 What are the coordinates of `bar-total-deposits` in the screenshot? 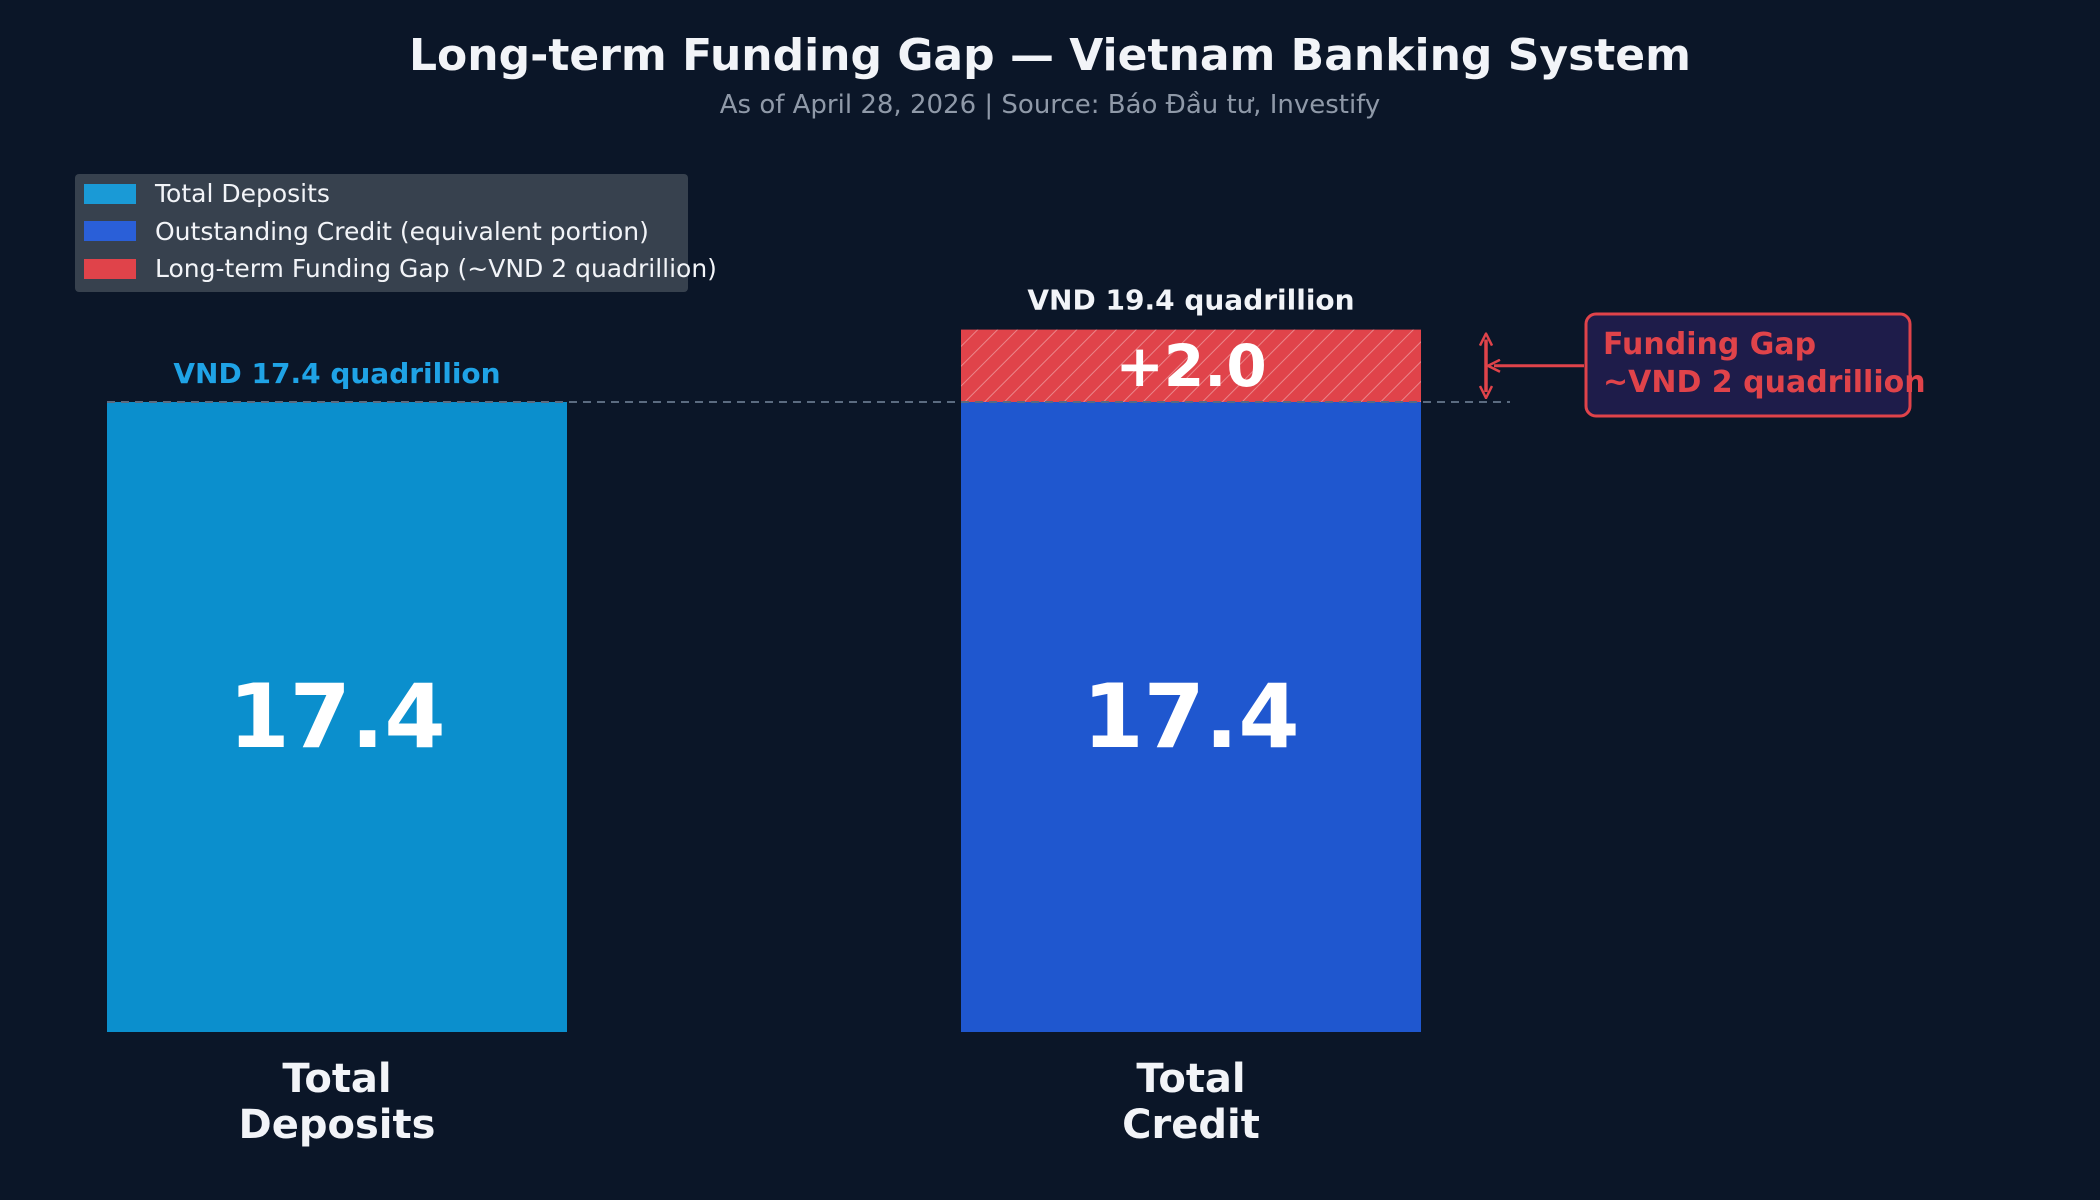 It's located at (337, 717).